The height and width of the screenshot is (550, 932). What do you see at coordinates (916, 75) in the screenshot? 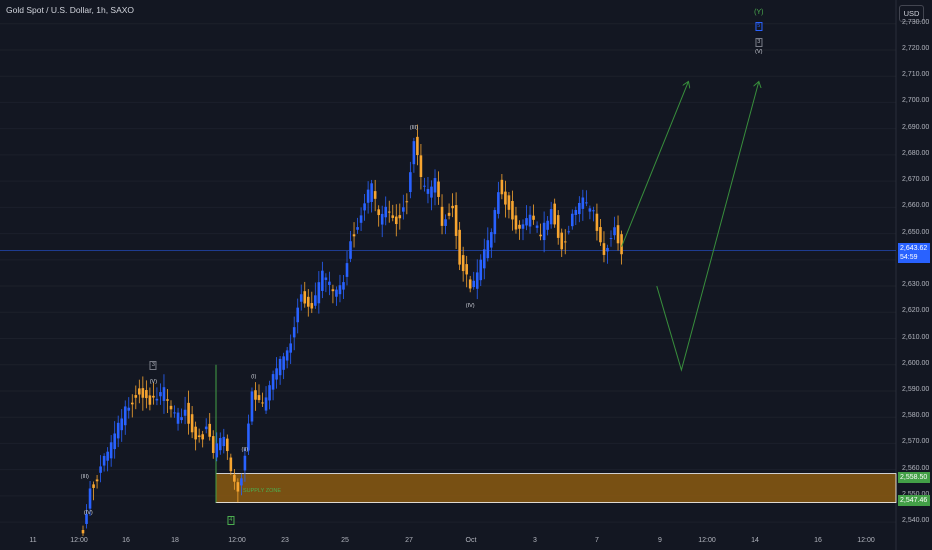
I see `price-tick-label: 2,710.00` at bounding box center [916, 75].